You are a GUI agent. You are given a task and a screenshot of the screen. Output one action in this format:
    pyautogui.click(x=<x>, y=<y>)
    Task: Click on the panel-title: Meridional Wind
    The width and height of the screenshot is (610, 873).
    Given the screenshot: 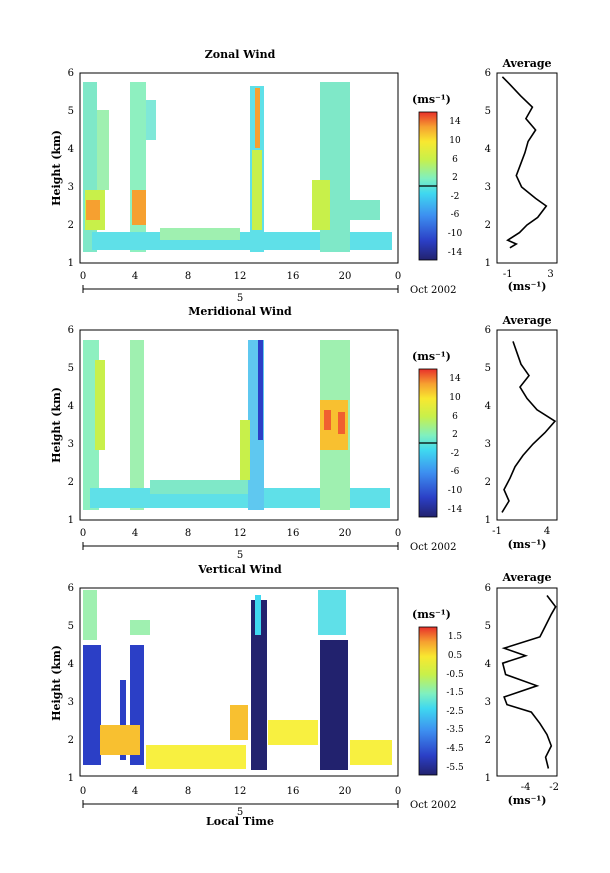 What is the action you would take?
    pyautogui.click(x=240, y=311)
    